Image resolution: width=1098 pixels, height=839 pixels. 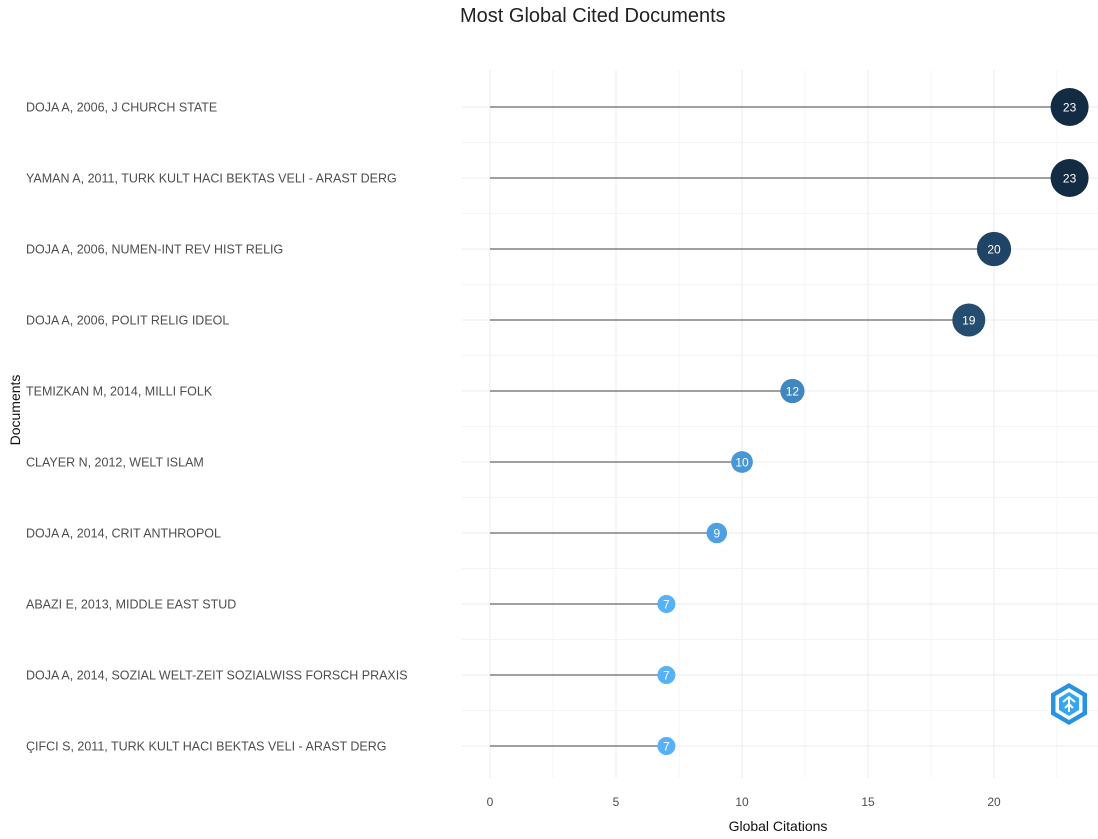 I want to click on chart-title: Most Global Cited Documents, so click(x=593, y=16).